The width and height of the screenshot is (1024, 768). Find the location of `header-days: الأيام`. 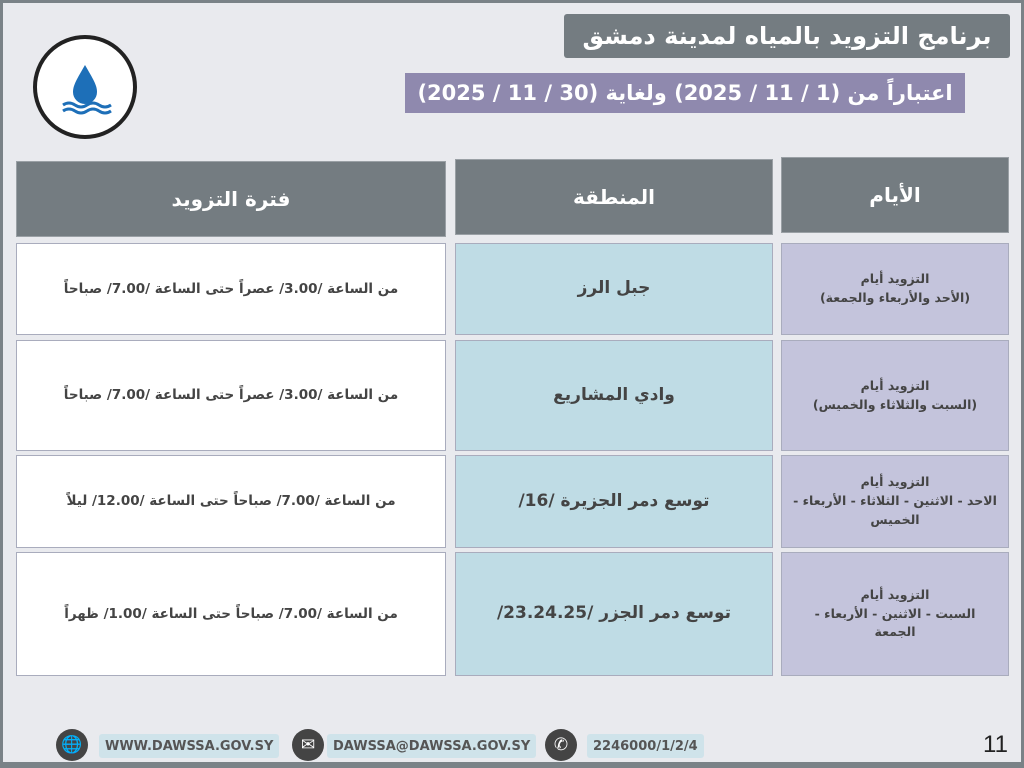

header-days: الأيام is located at coordinates (895, 195).